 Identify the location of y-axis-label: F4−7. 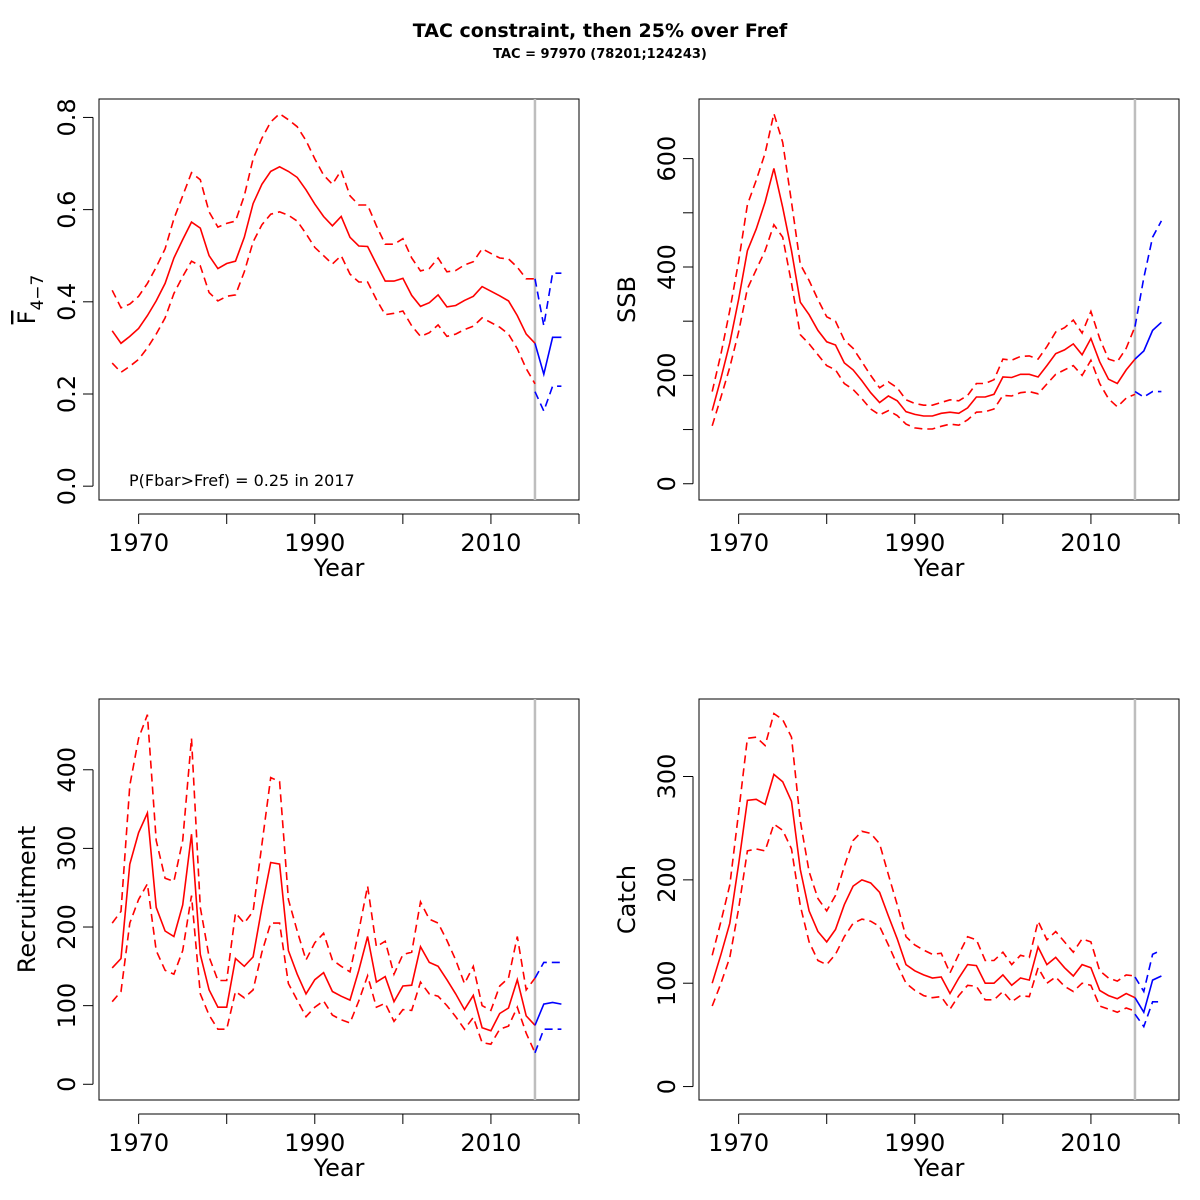
(30, 300).